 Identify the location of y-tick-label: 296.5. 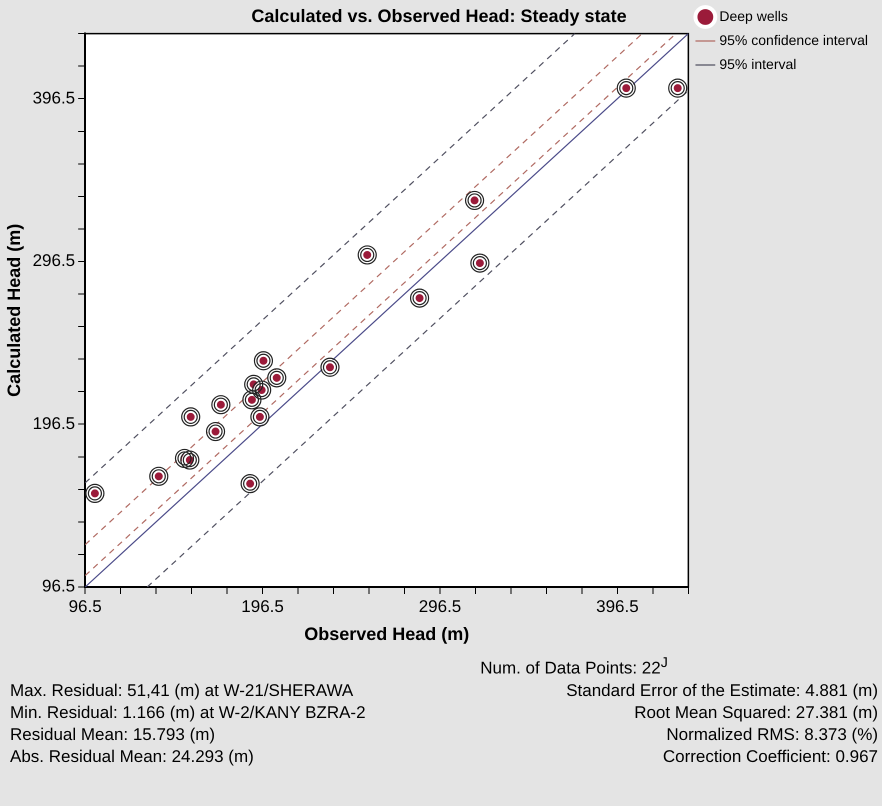
(54, 260).